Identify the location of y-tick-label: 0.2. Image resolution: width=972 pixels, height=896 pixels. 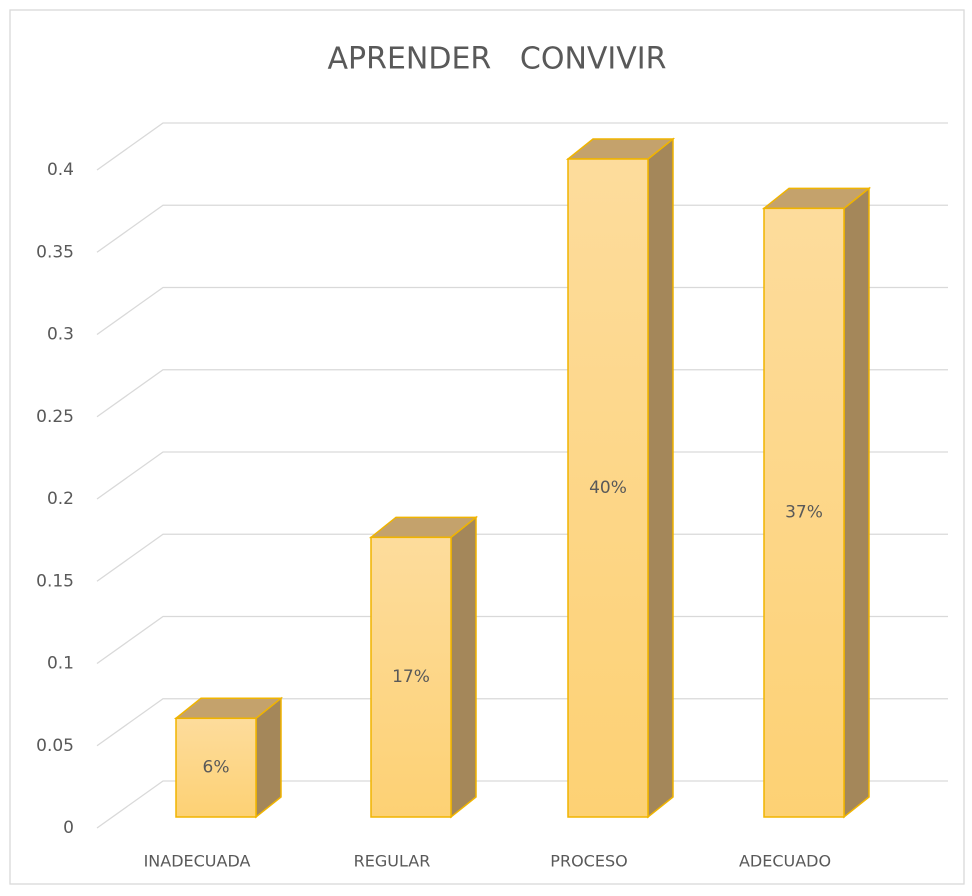
(60, 499).